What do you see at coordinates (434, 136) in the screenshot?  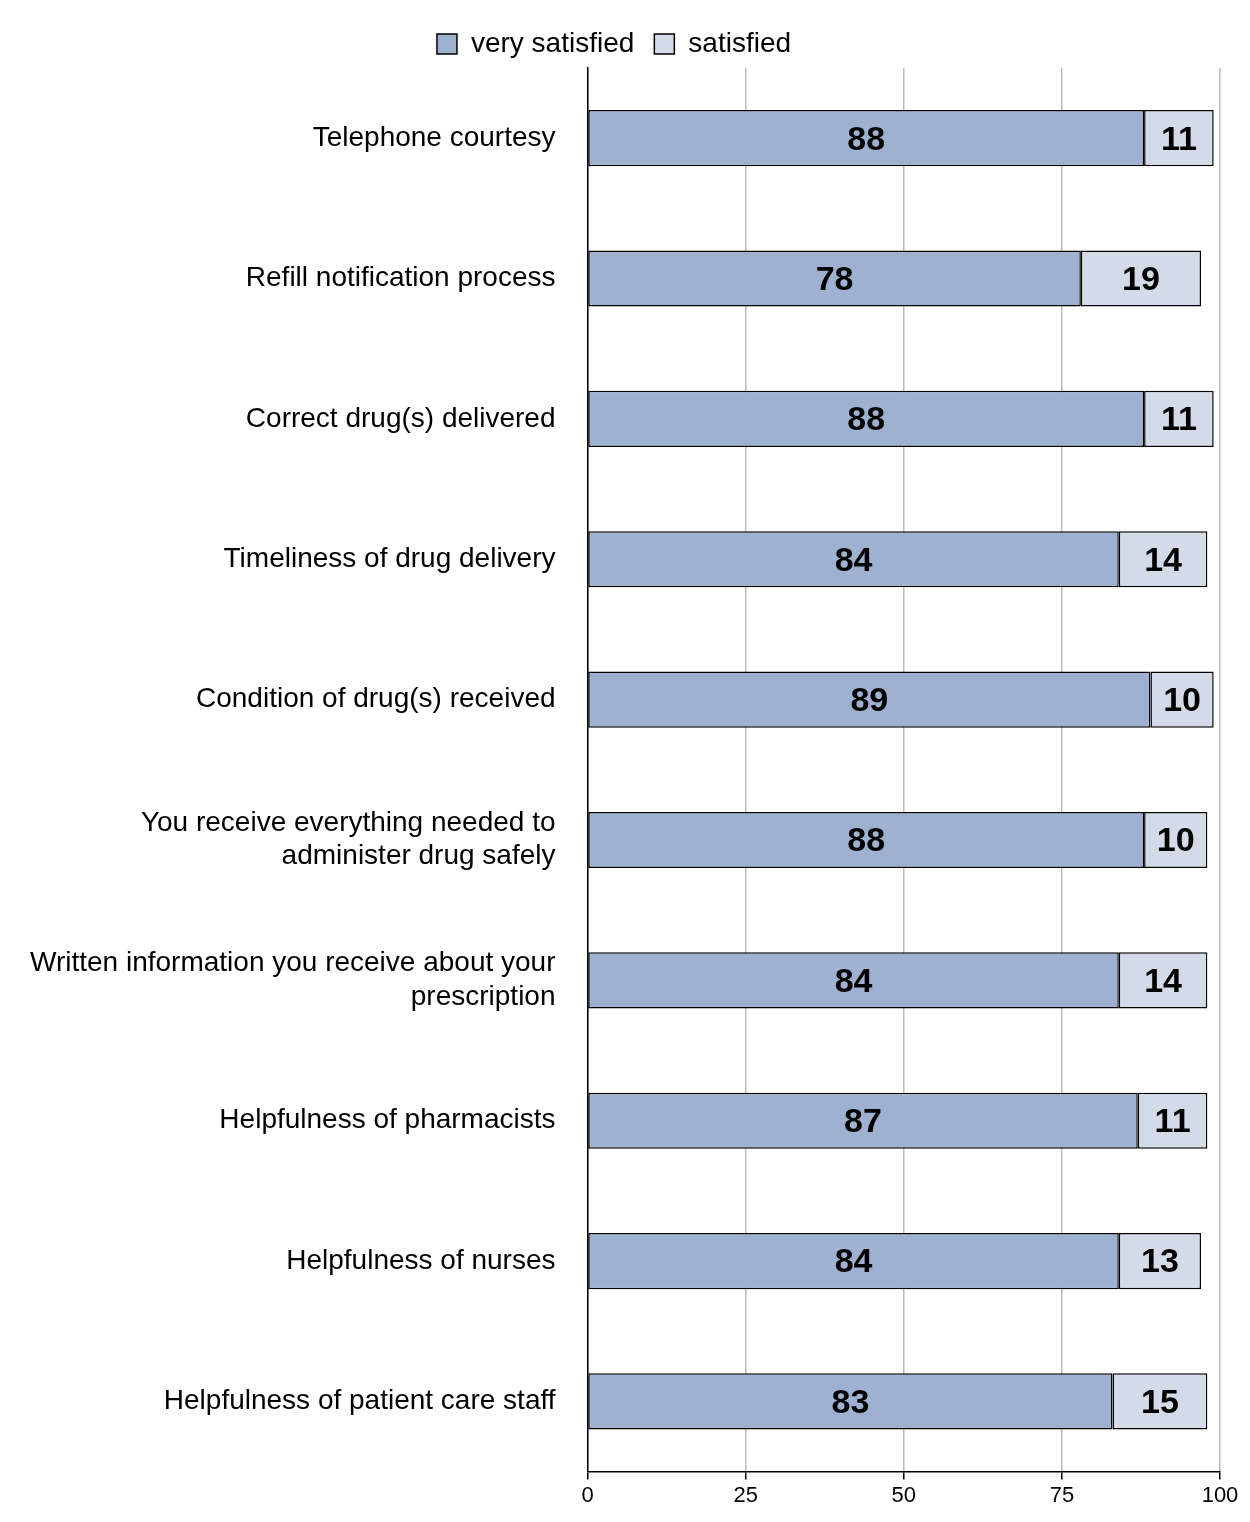 I see `y-tick-label: Telephone courtesy` at bounding box center [434, 136].